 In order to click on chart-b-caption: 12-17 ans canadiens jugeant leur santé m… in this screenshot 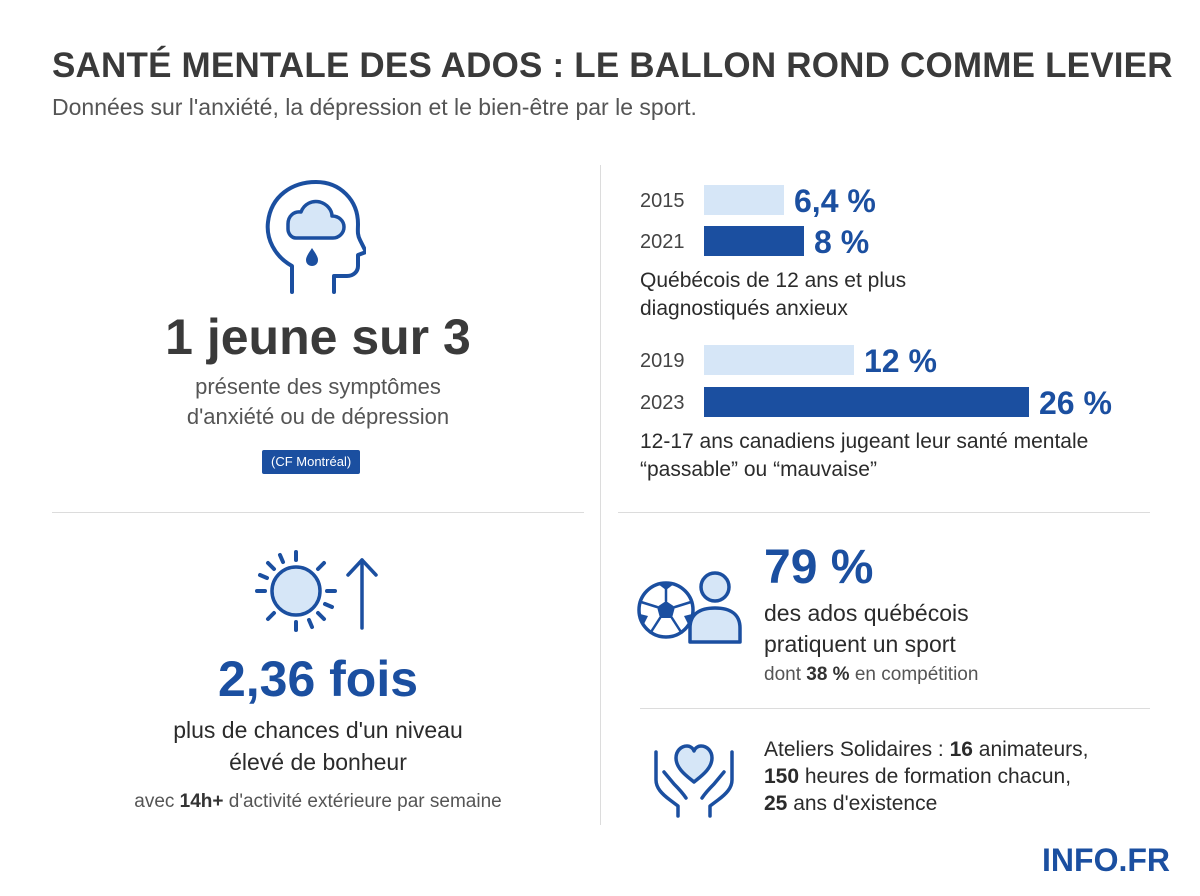, I will do `click(864, 456)`.